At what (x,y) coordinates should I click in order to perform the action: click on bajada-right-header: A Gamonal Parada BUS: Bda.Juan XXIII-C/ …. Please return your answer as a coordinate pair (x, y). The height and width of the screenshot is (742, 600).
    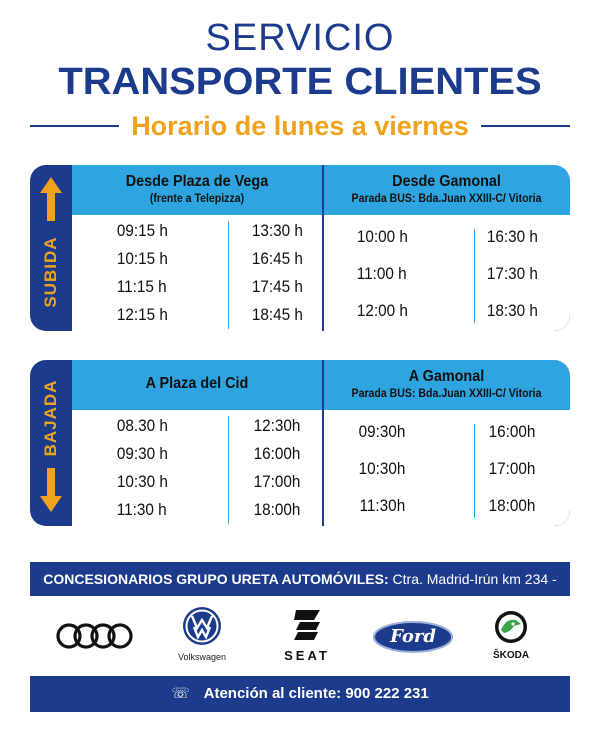
    Looking at the image, I should click on (446, 385).